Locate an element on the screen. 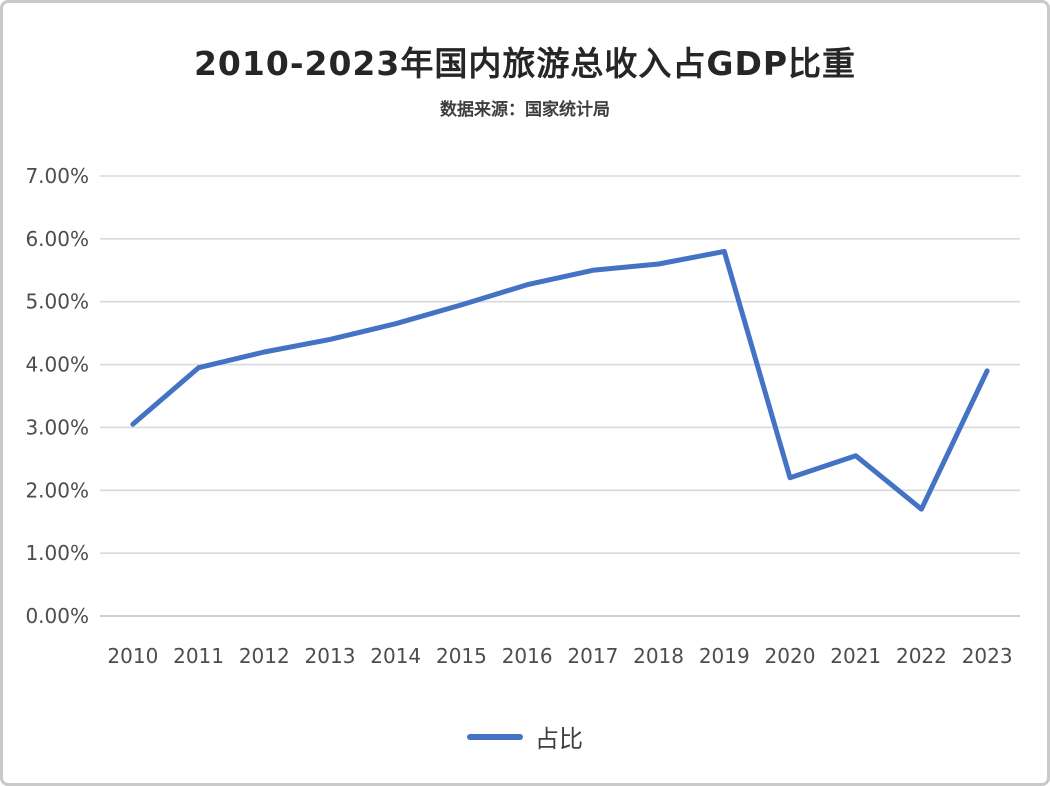  x-tick-label: 2013 is located at coordinates (330, 656).